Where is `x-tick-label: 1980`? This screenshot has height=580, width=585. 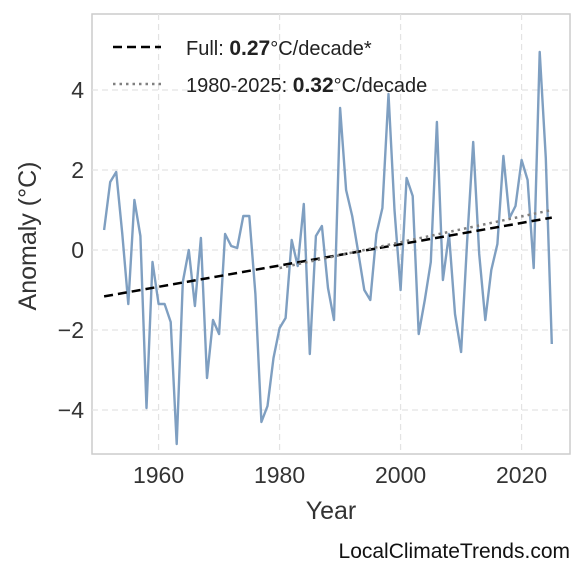
x-tick-label: 1980 is located at coordinates (279, 475).